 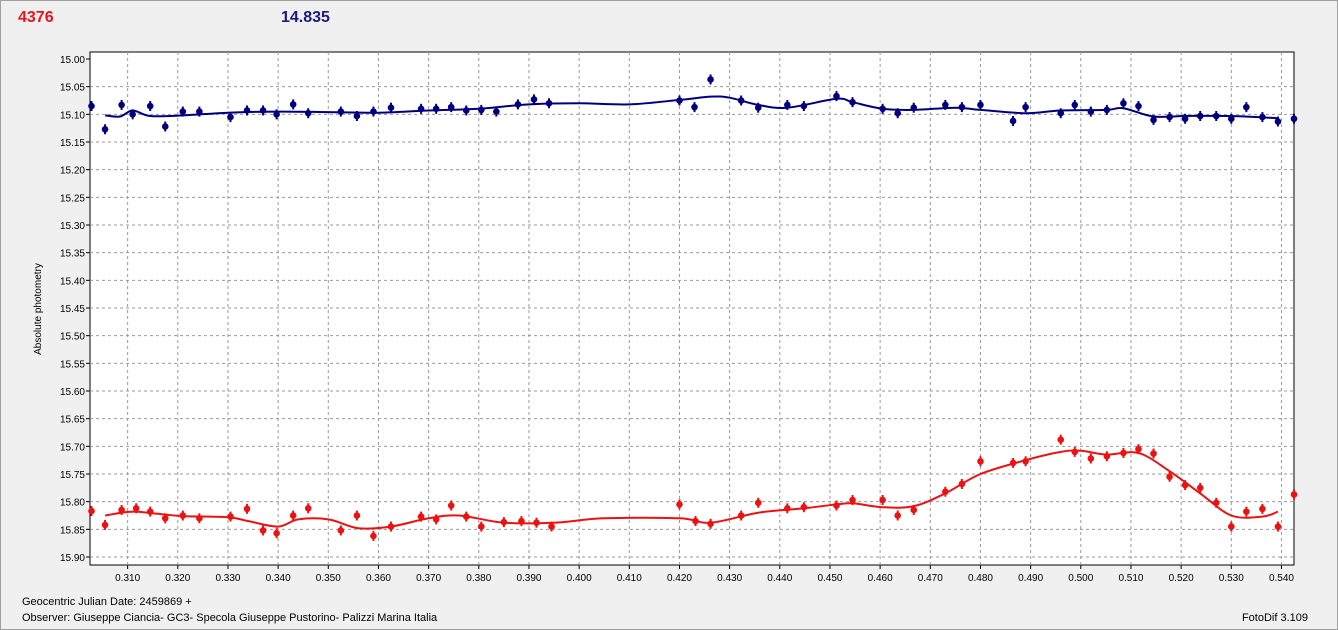 I want to click on y-tick-label: 15.60, so click(x=72, y=392).